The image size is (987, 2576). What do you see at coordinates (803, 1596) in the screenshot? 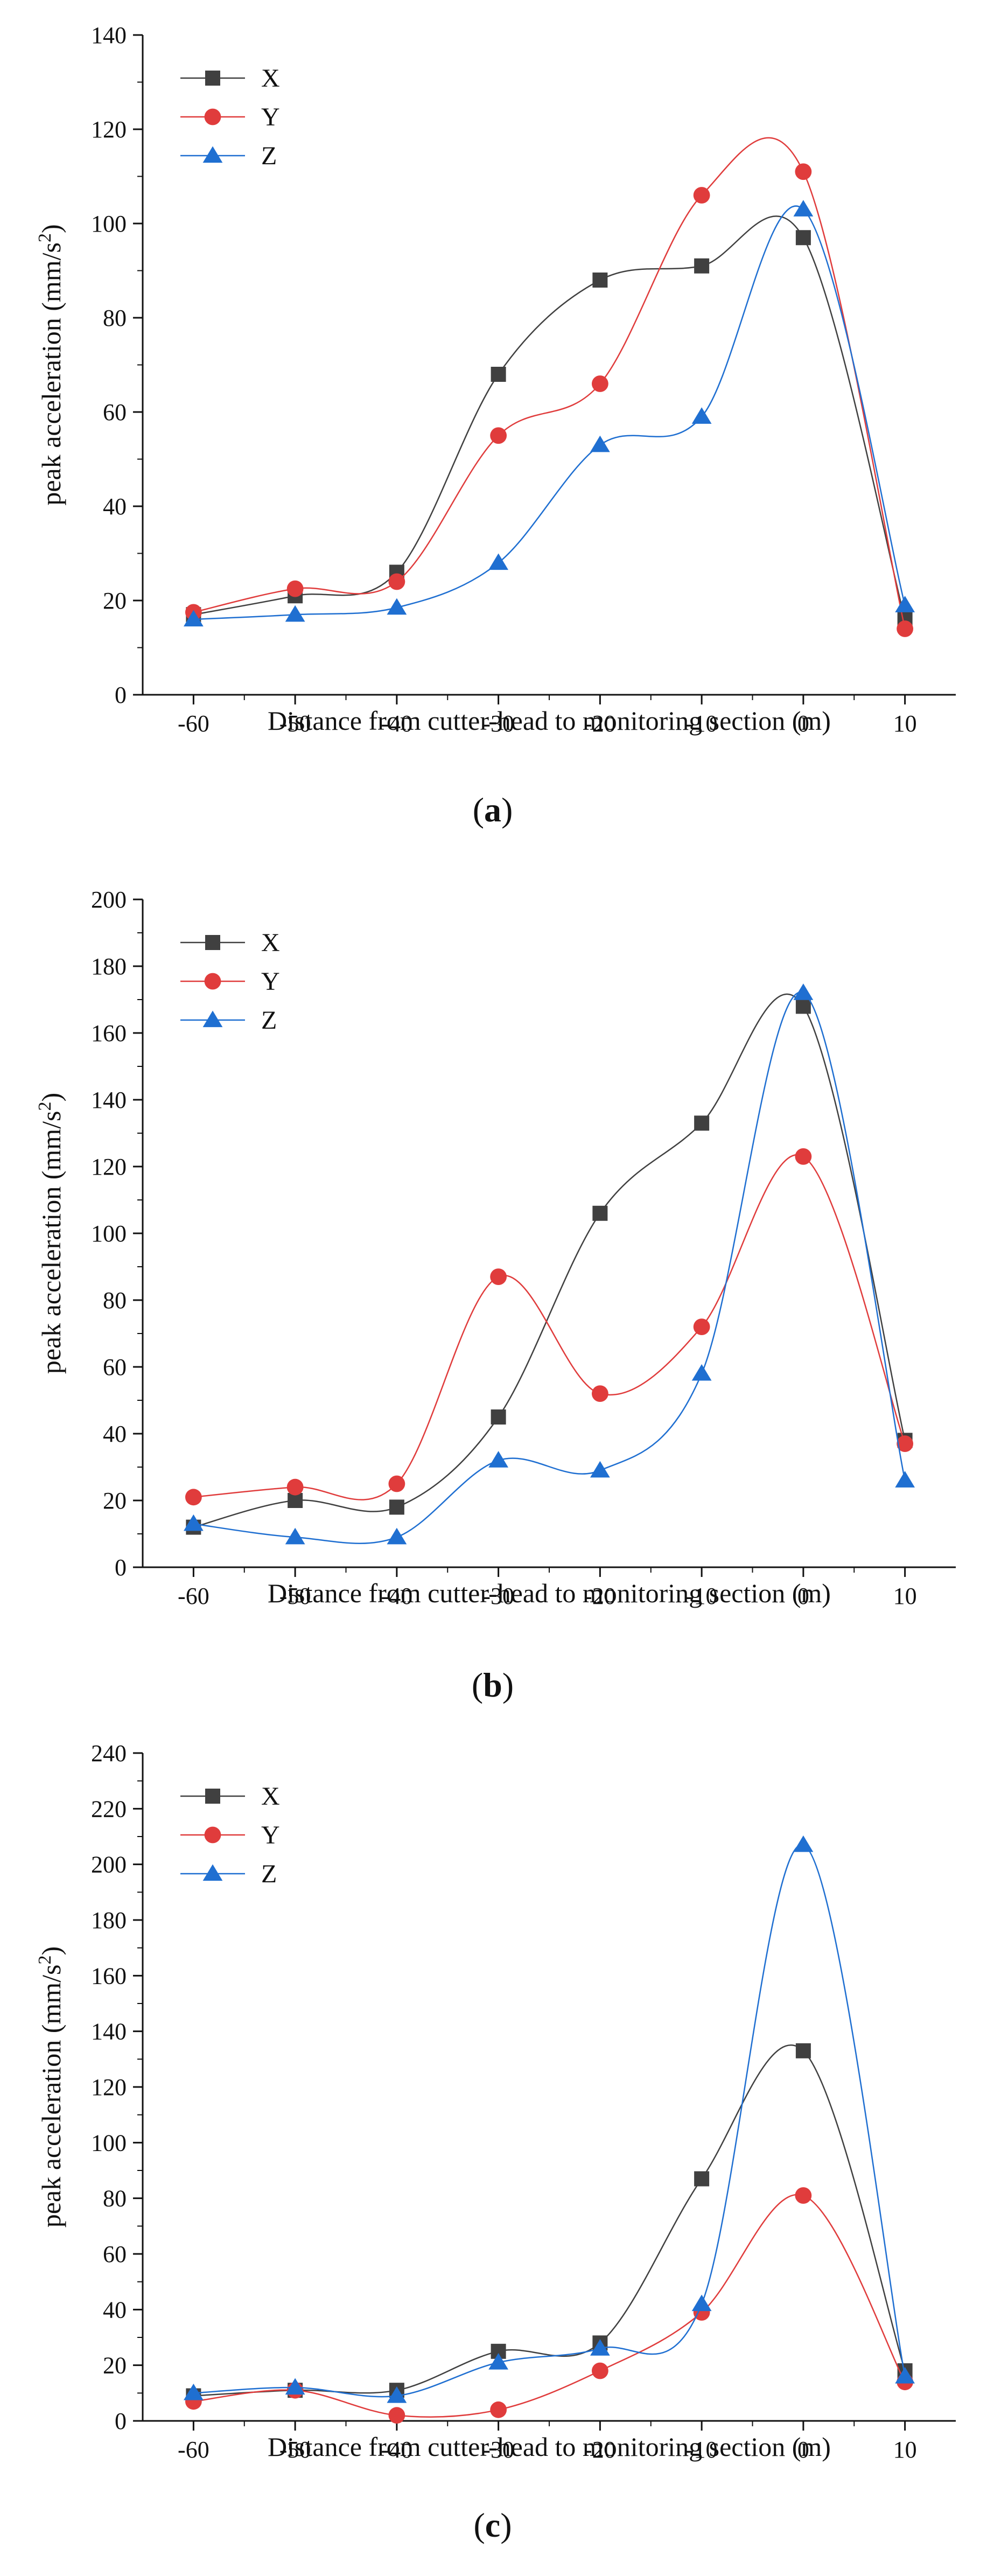
I see `x-tick-label: 0` at bounding box center [803, 1596].